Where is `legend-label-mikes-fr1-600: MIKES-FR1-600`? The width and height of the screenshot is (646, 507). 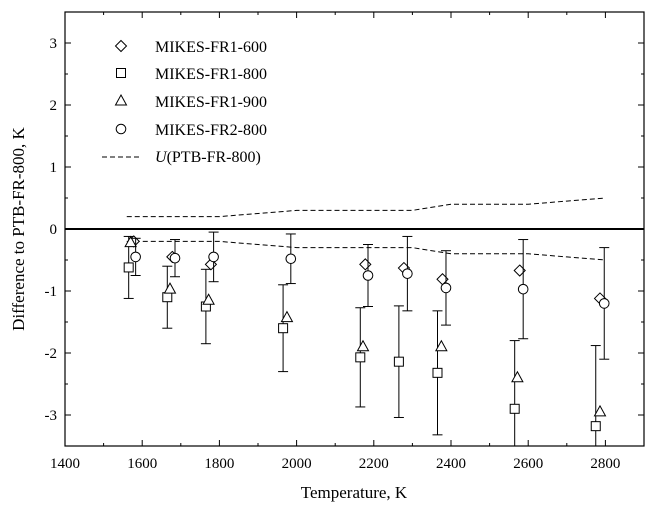 legend-label-mikes-fr1-600: MIKES-FR1-600 is located at coordinates (211, 47).